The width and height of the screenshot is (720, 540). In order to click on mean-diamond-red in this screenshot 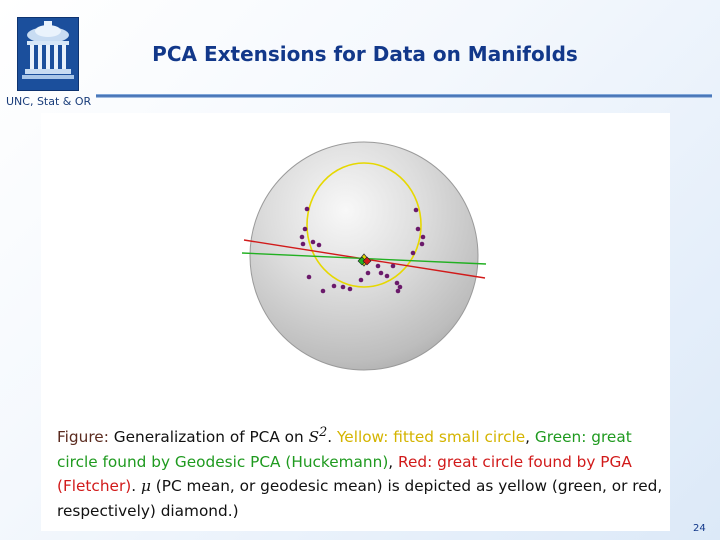, I will do `click(367, 261)`.